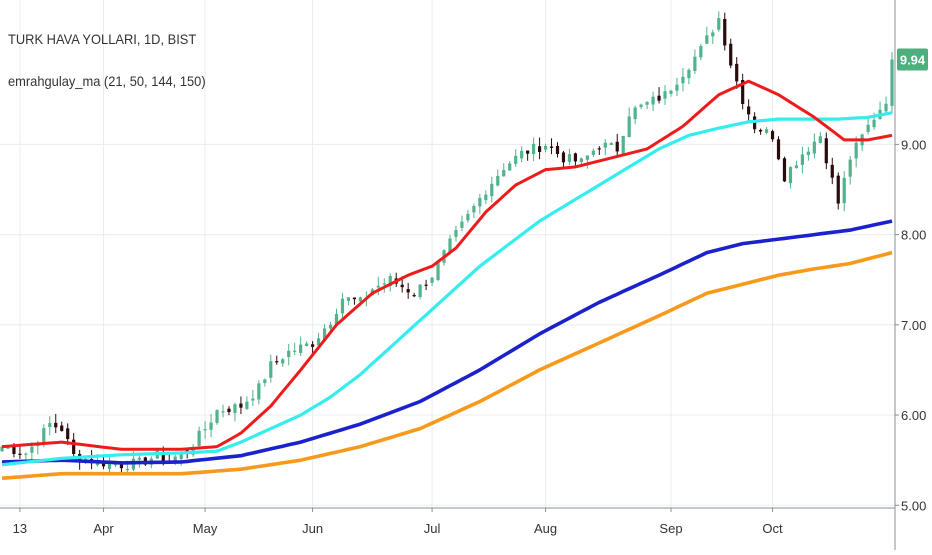 The width and height of the screenshot is (932, 555). I want to click on y-tick-label: 8.00, so click(913, 235).